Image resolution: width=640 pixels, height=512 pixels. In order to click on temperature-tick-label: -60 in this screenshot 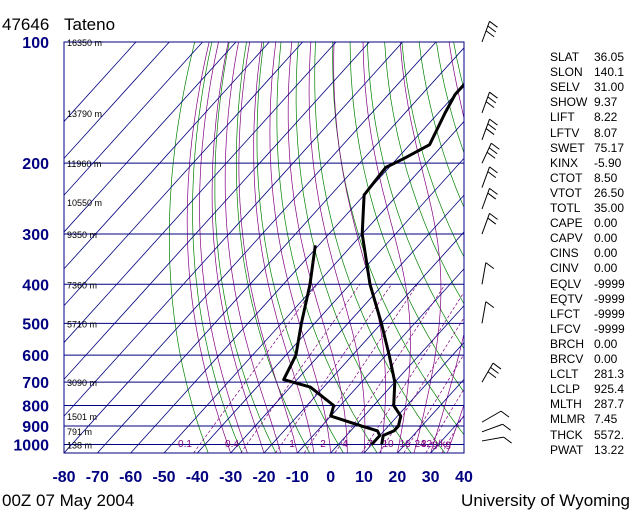, I will do `click(130, 477)`.